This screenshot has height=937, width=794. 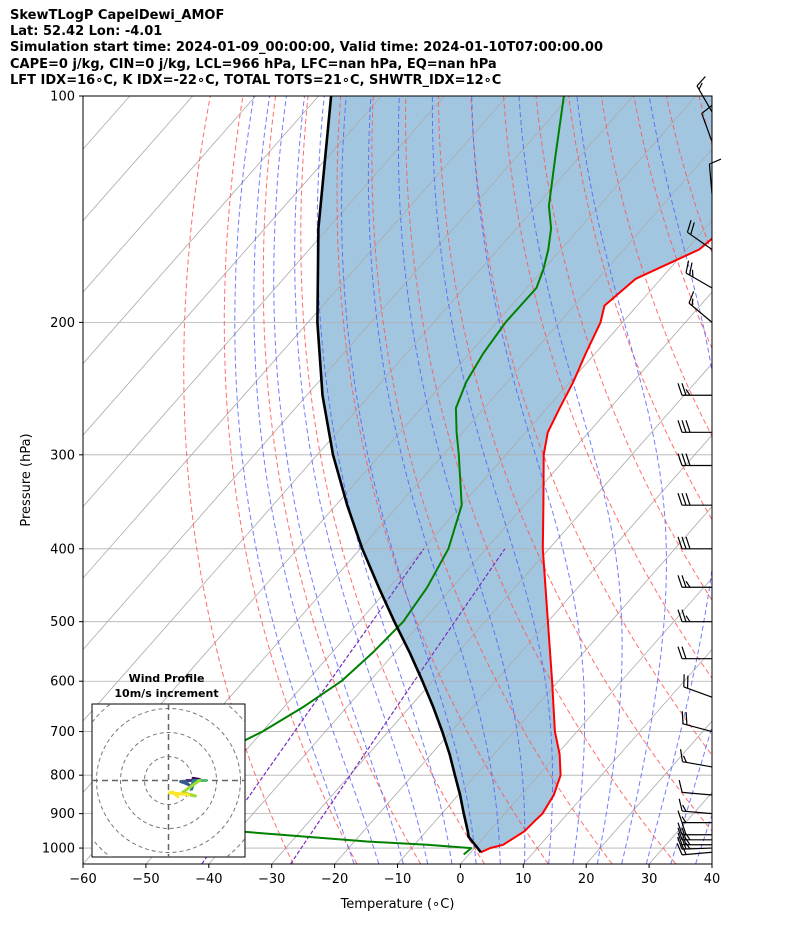 I want to click on hodograph-plot, so click(x=168, y=780).